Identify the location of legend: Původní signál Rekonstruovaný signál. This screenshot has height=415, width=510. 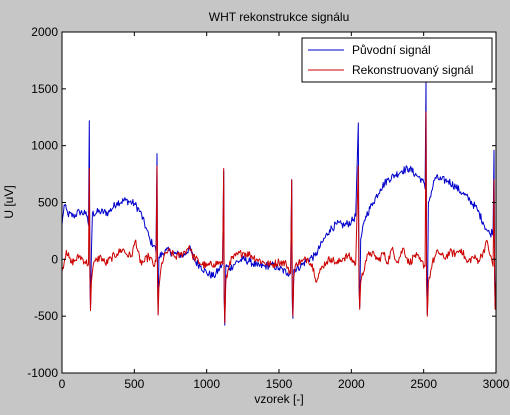
(397, 60).